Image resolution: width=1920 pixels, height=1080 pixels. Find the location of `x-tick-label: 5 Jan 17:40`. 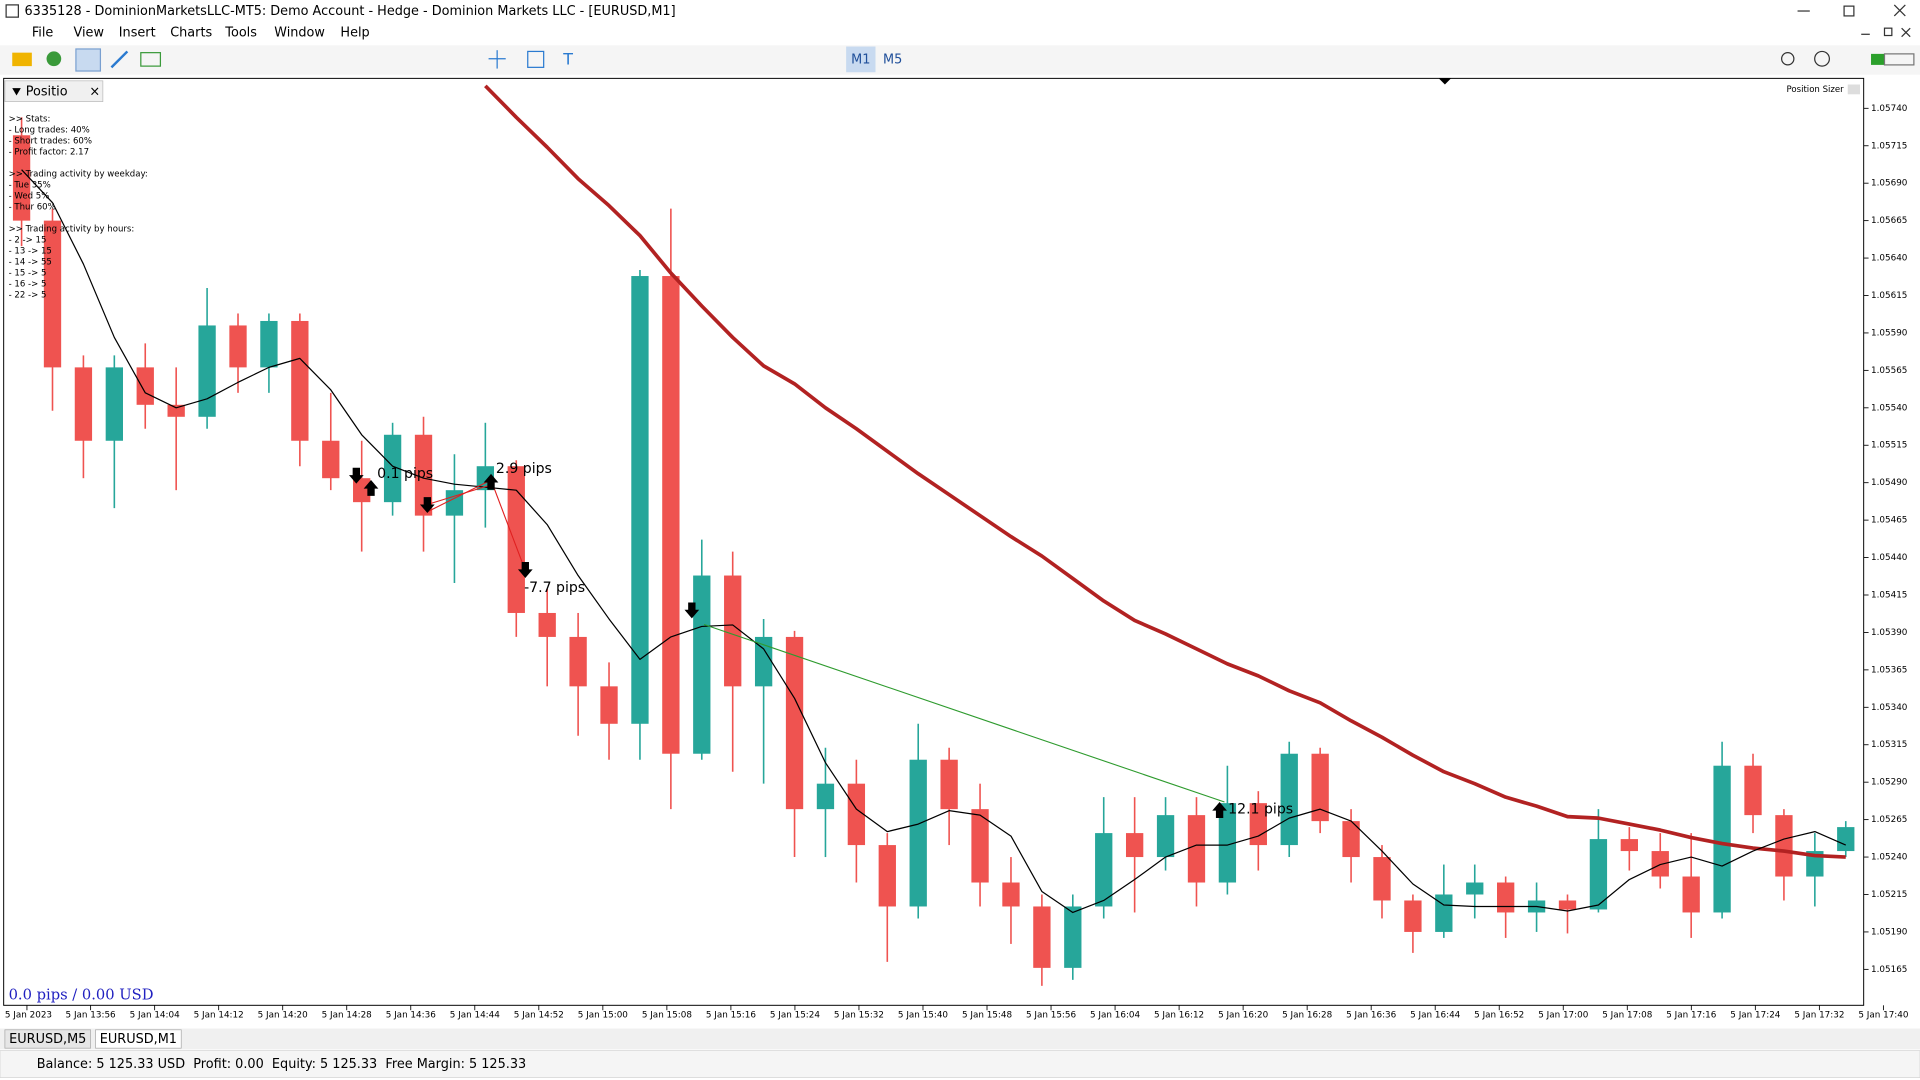

x-tick-label: 5 Jan 17:40 is located at coordinates (1883, 1016).